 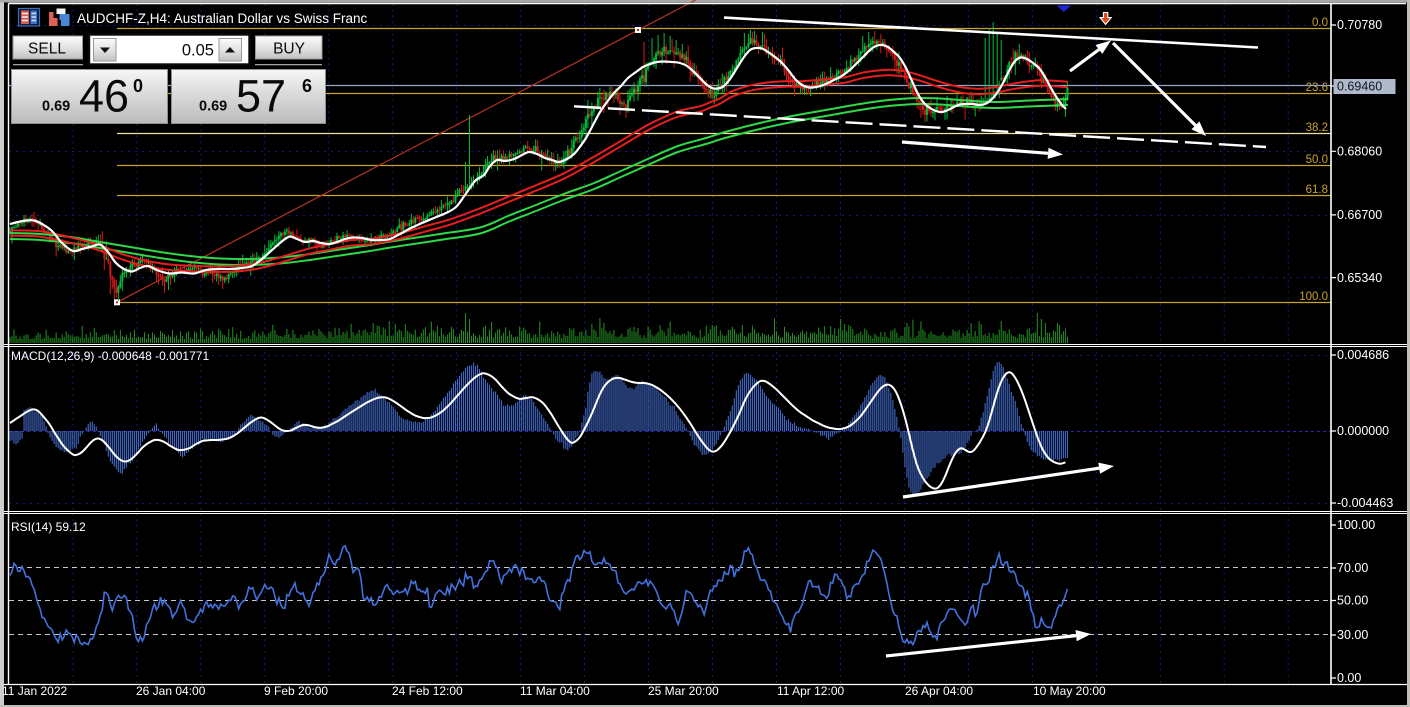 What do you see at coordinates (1359, 278) in the screenshot?
I see `svg-text: 0.65340` at bounding box center [1359, 278].